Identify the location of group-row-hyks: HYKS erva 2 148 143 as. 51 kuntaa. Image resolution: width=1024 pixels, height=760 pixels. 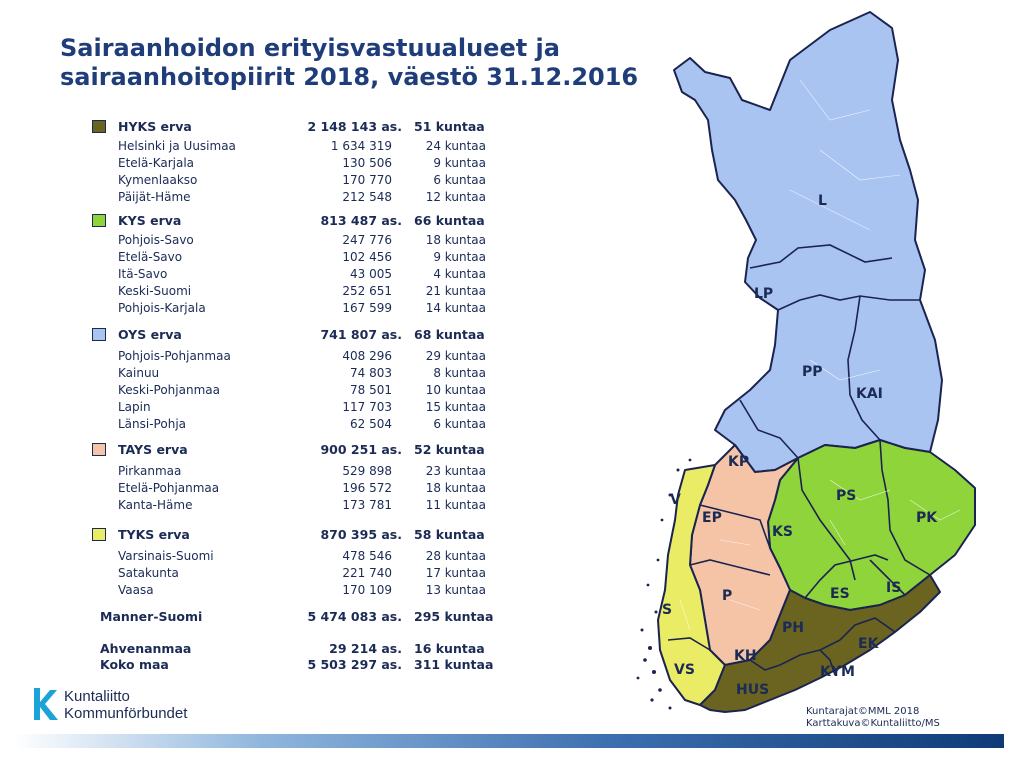
(297, 127).